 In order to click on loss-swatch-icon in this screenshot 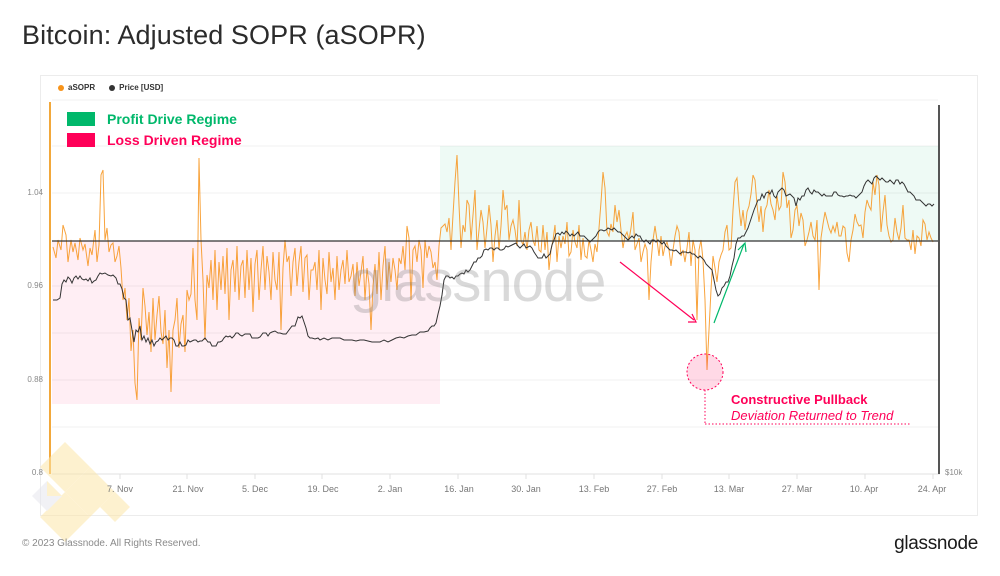, I will do `click(81, 139)`.